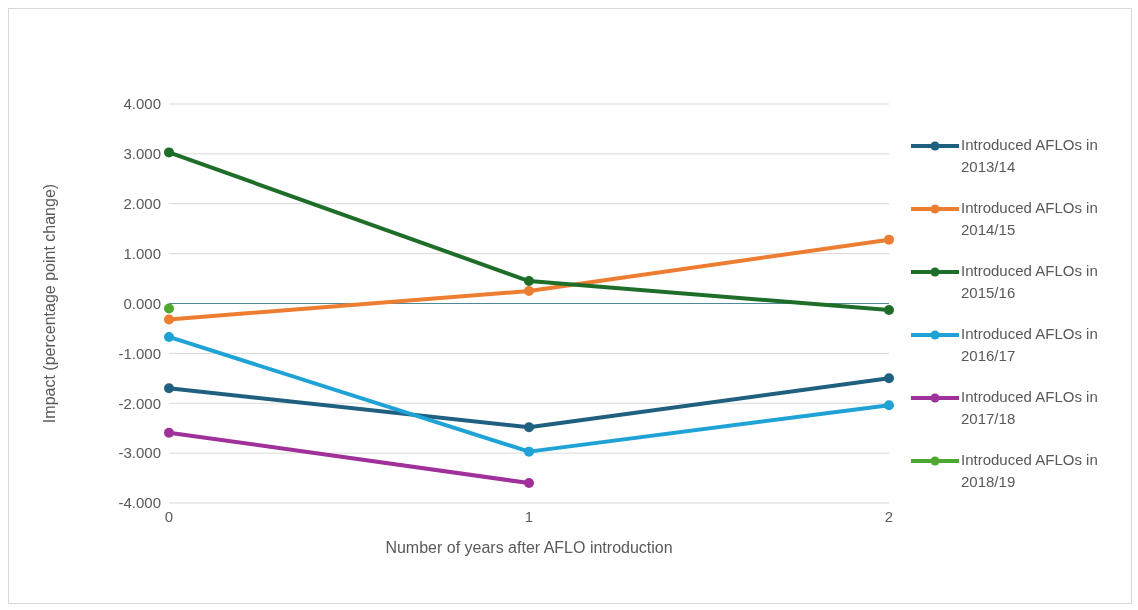 This screenshot has width=1138, height=610. Describe the element at coordinates (139, 403) in the screenshot. I see `y-tick-label: -2.000` at that location.